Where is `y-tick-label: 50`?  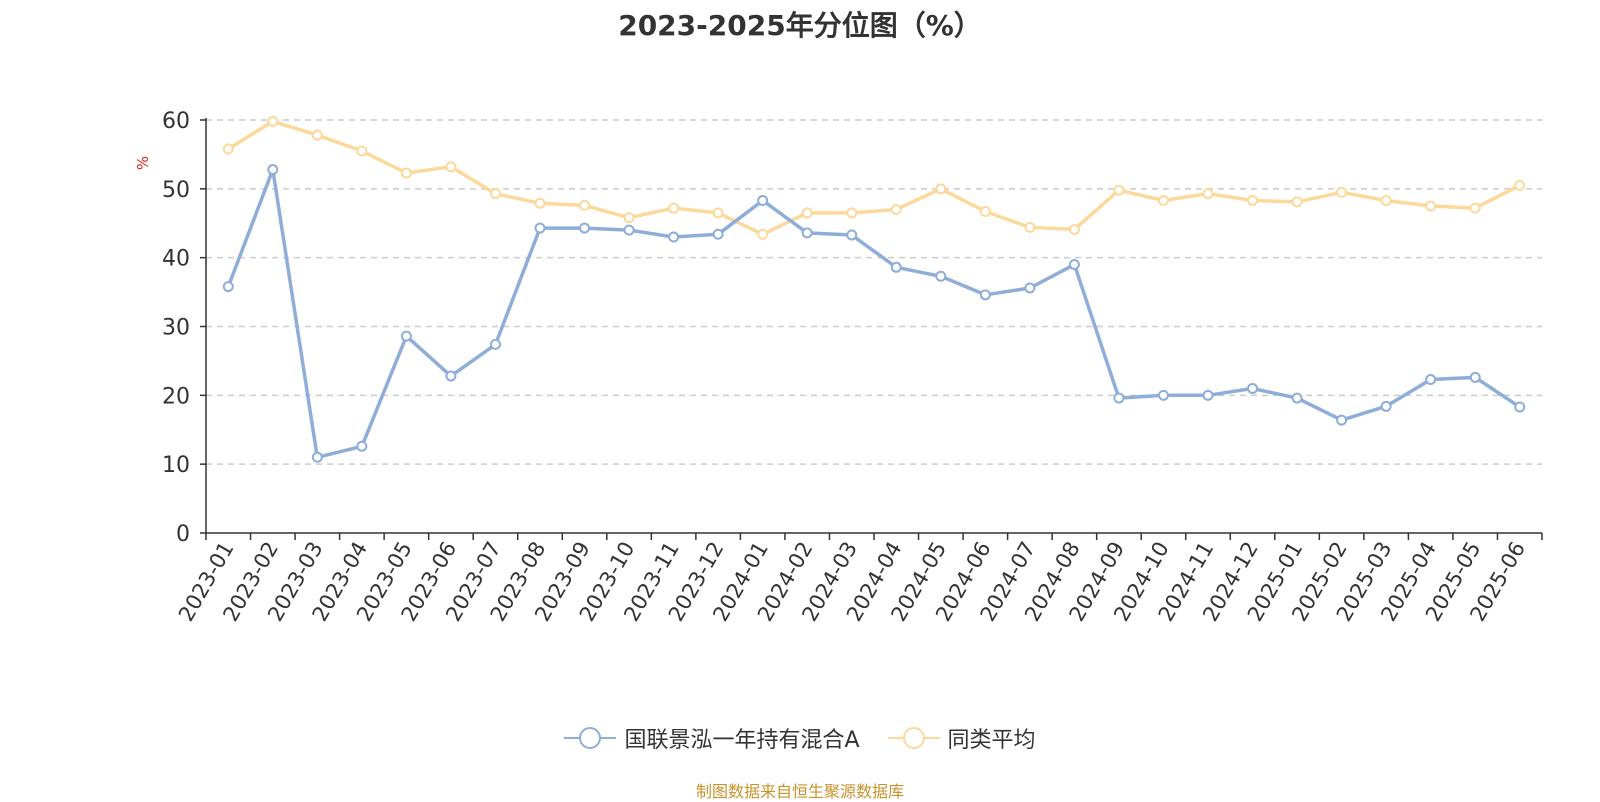
y-tick-label: 50 is located at coordinates (176, 190).